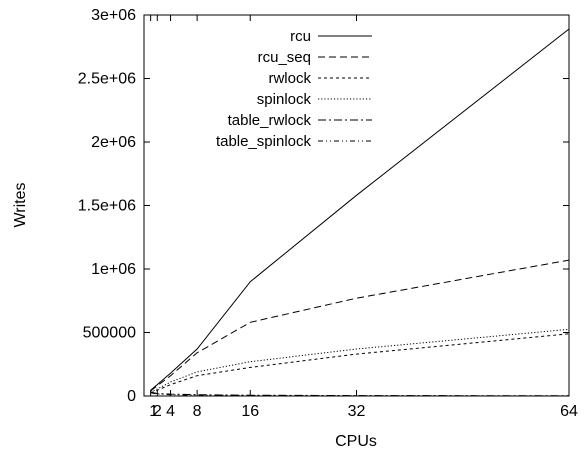 The width and height of the screenshot is (584, 456). I want to click on series-line-table-rwlock, so click(360, 394).